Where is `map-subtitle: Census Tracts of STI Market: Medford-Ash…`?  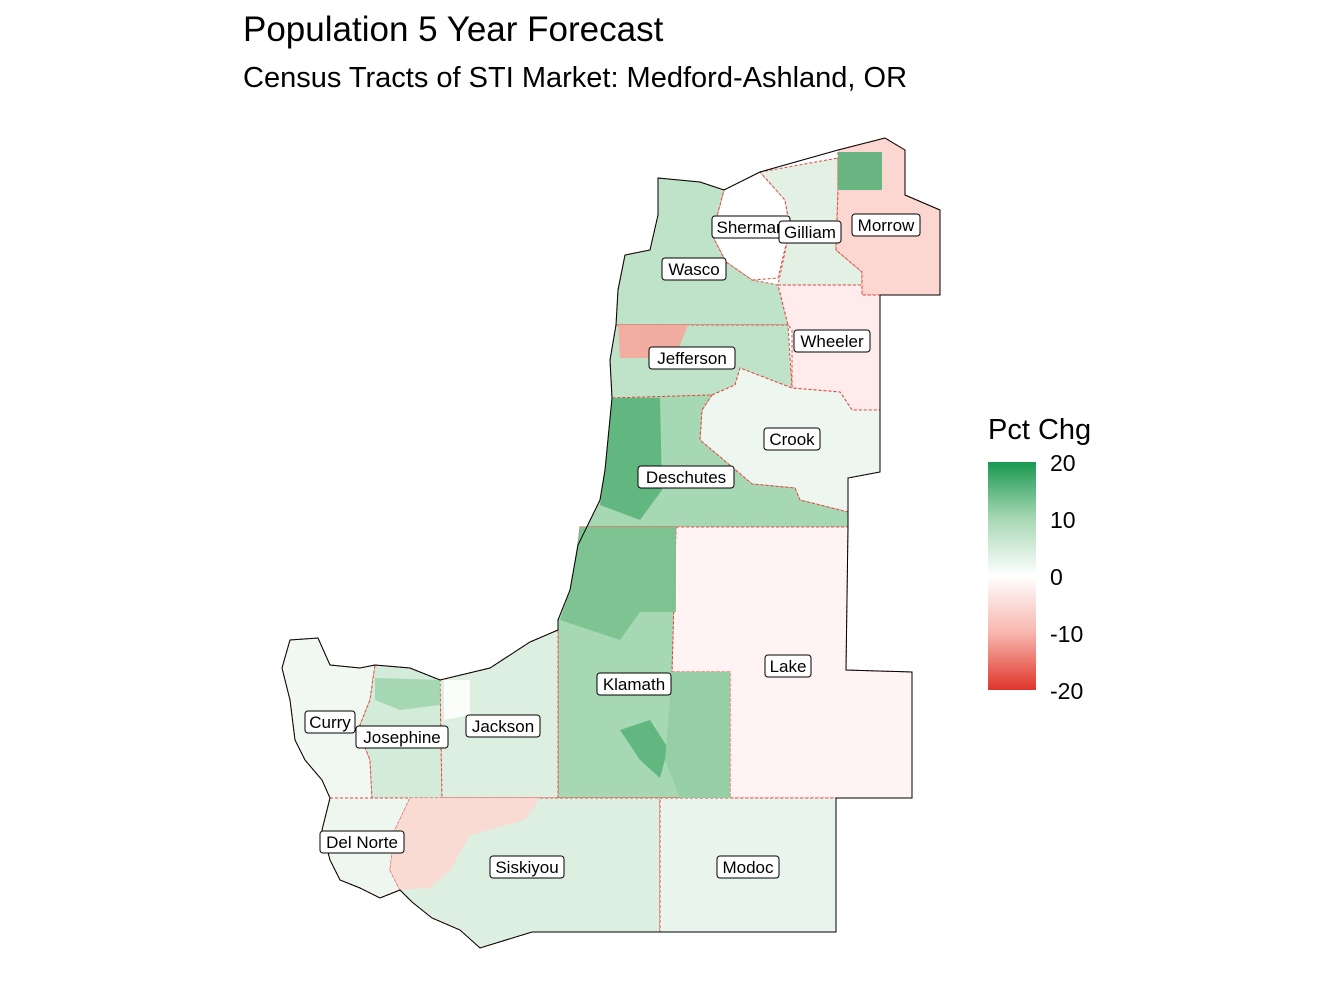
map-subtitle: Census Tracts of STI Market: Medford-Ash… is located at coordinates (575, 78).